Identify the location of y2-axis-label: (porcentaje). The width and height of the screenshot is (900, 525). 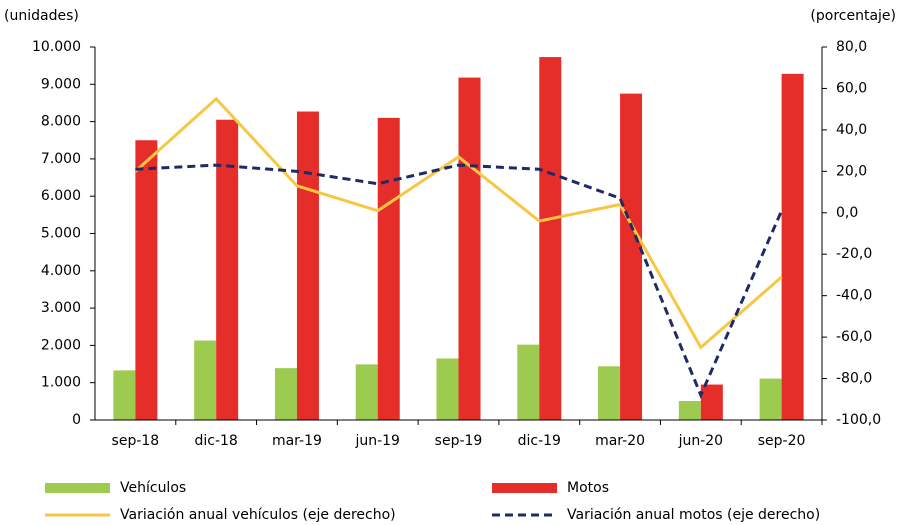
(853, 16).